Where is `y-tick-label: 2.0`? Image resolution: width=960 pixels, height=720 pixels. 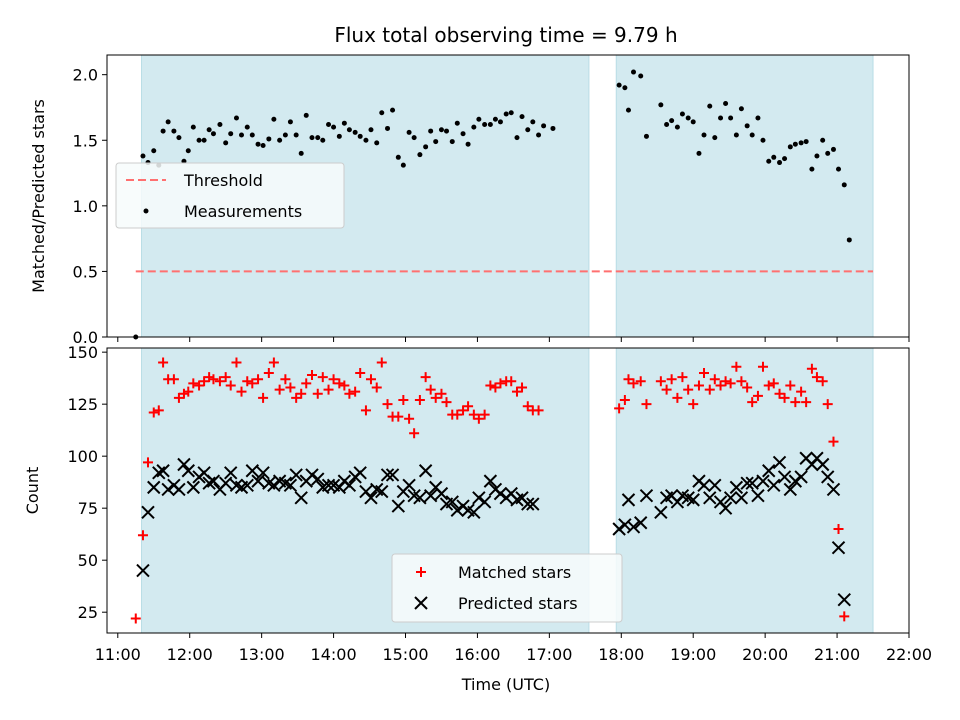
y-tick-label: 2.0 is located at coordinates (85, 75).